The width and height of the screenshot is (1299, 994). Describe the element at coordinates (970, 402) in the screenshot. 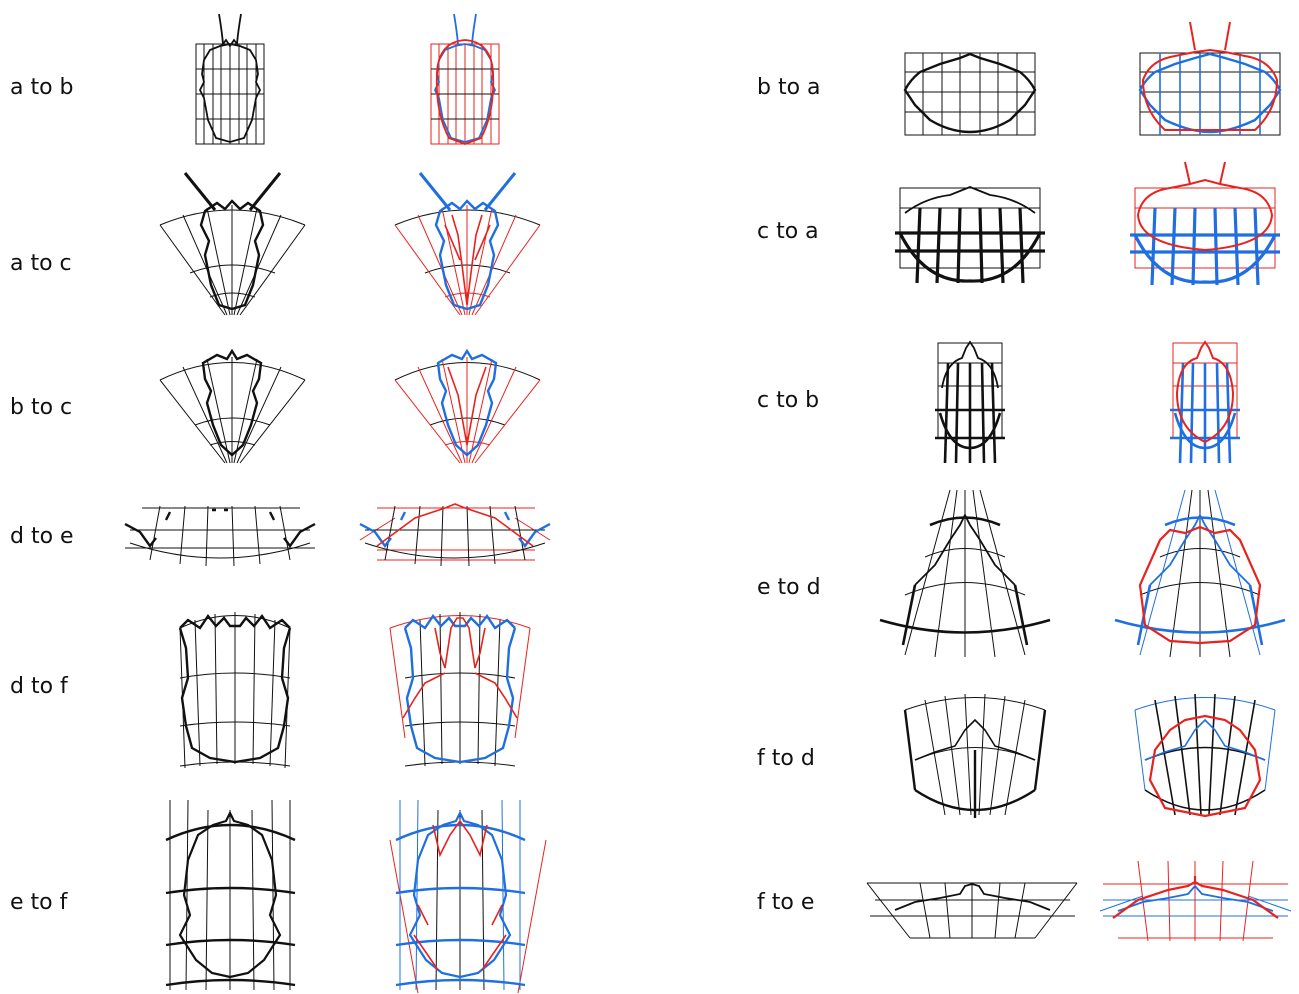

I see `grid-c-to-b-plain` at that location.